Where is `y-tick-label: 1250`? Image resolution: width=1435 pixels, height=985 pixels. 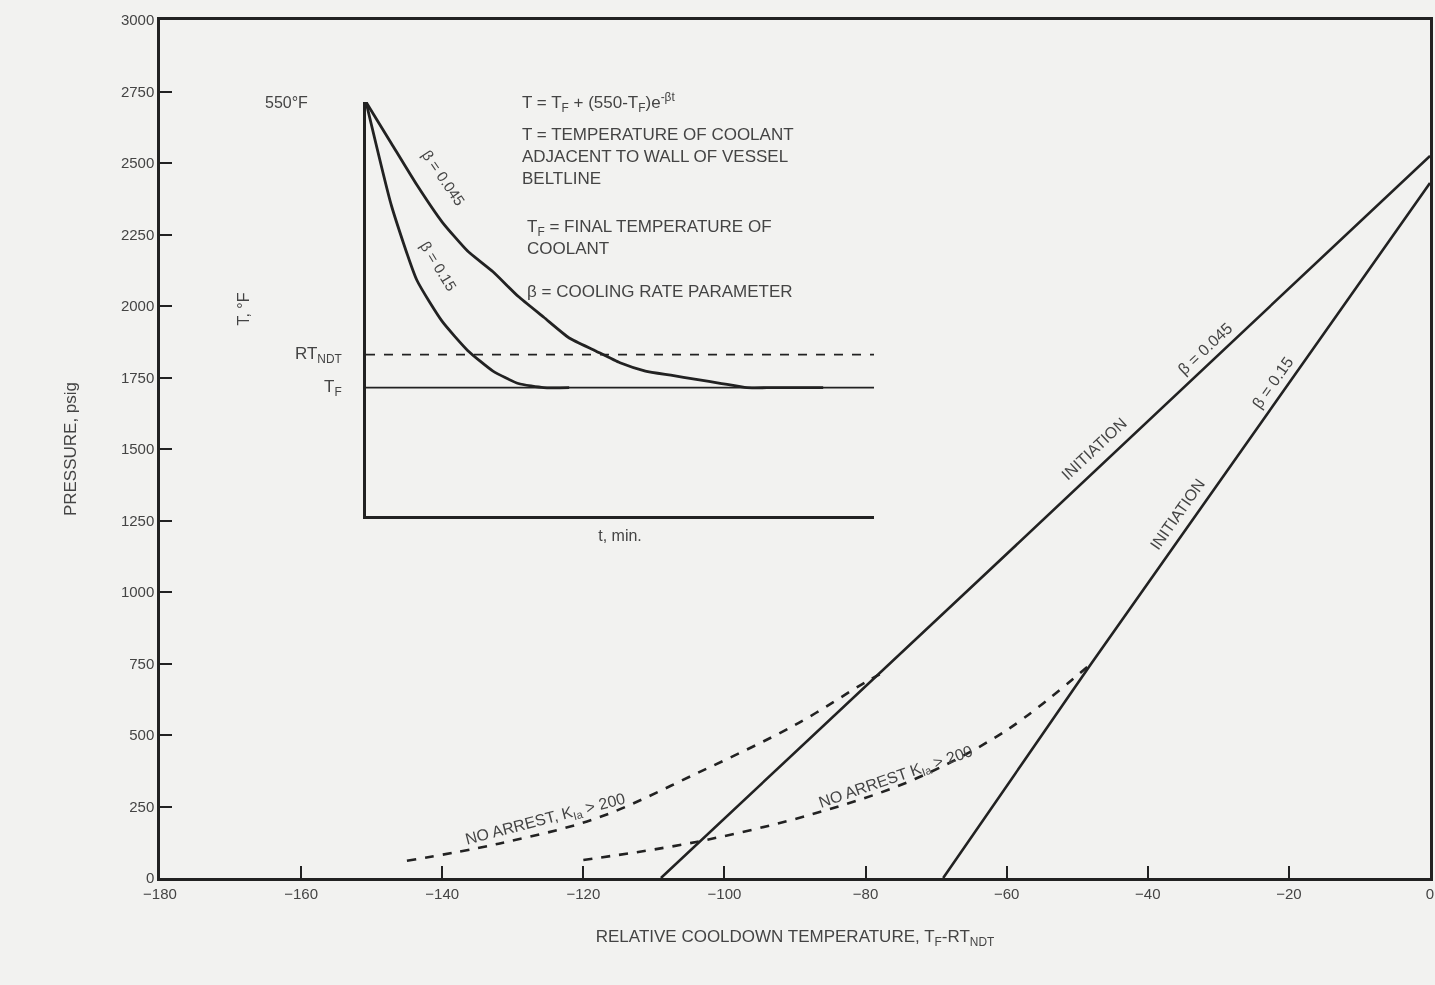 y-tick-label: 1250 is located at coordinates (137, 520).